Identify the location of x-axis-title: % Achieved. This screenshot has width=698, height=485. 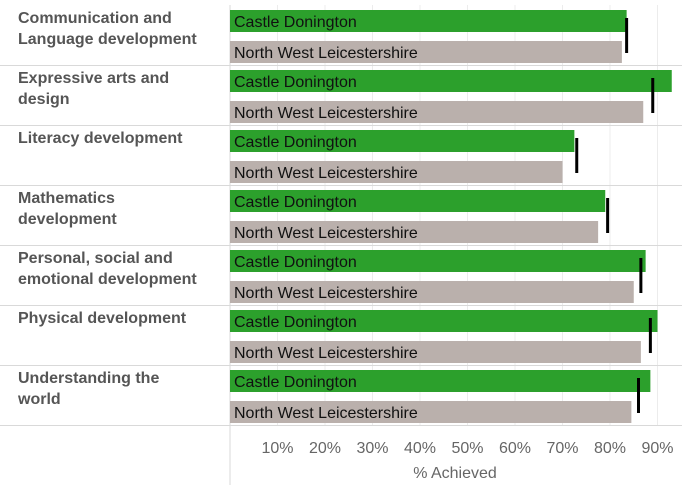
(455, 473).